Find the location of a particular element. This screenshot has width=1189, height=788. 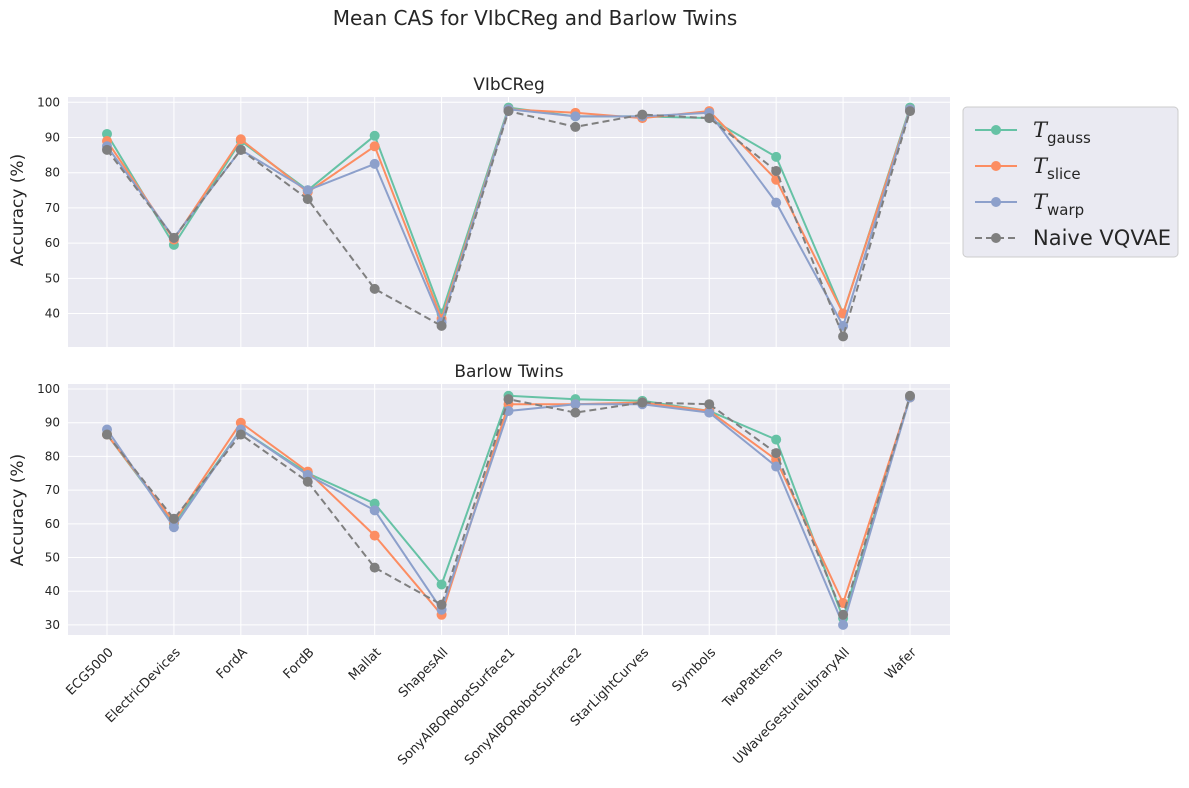

legend-entry: Tgauss is located at coordinates (1033, 132).